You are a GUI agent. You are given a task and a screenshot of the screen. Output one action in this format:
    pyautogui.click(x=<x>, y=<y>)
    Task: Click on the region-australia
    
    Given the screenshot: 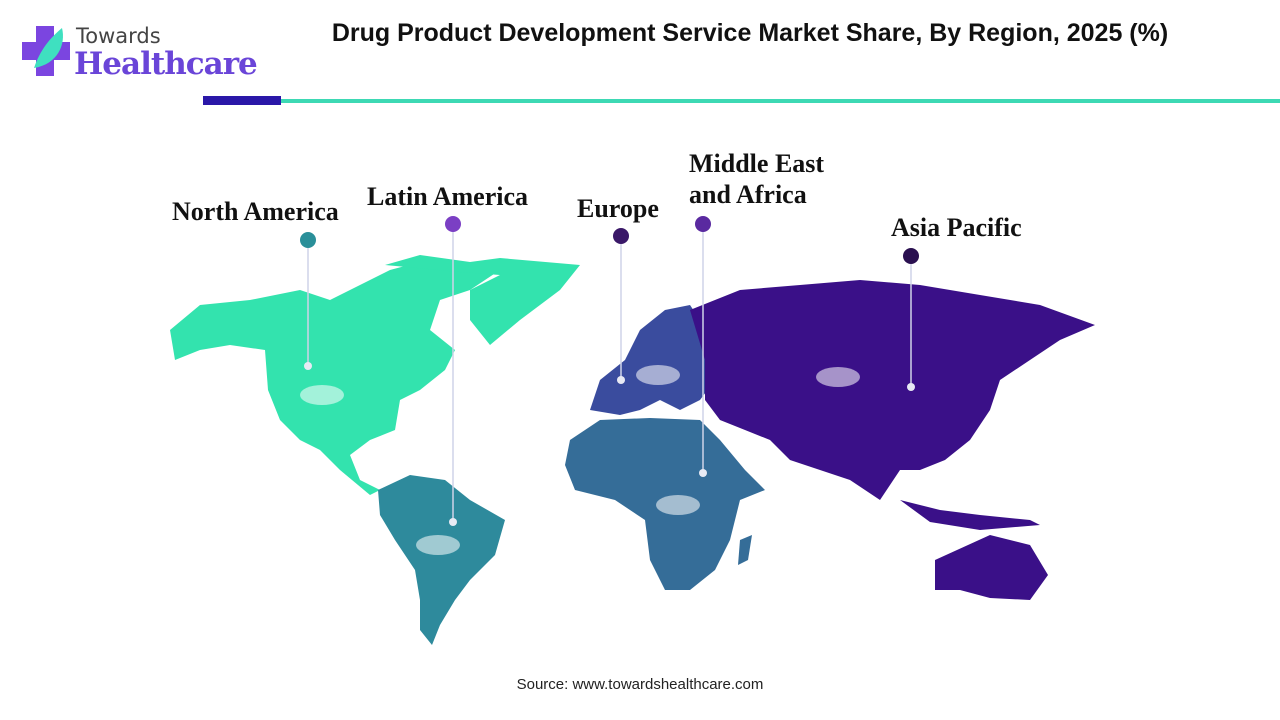 What is the action you would take?
    pyautogui.click(x=991, y=567)
    